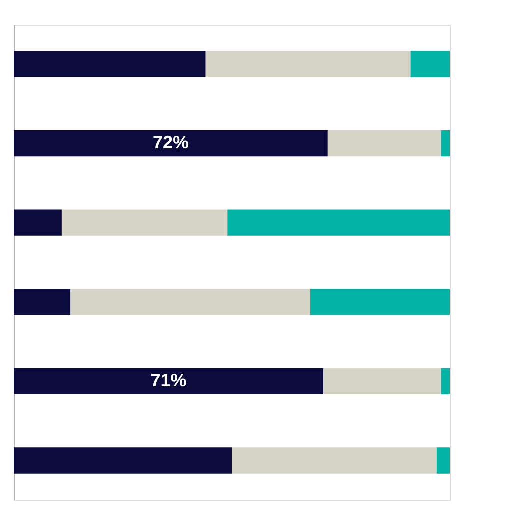  I want to click on data-label: 71%, so click(168, 380).